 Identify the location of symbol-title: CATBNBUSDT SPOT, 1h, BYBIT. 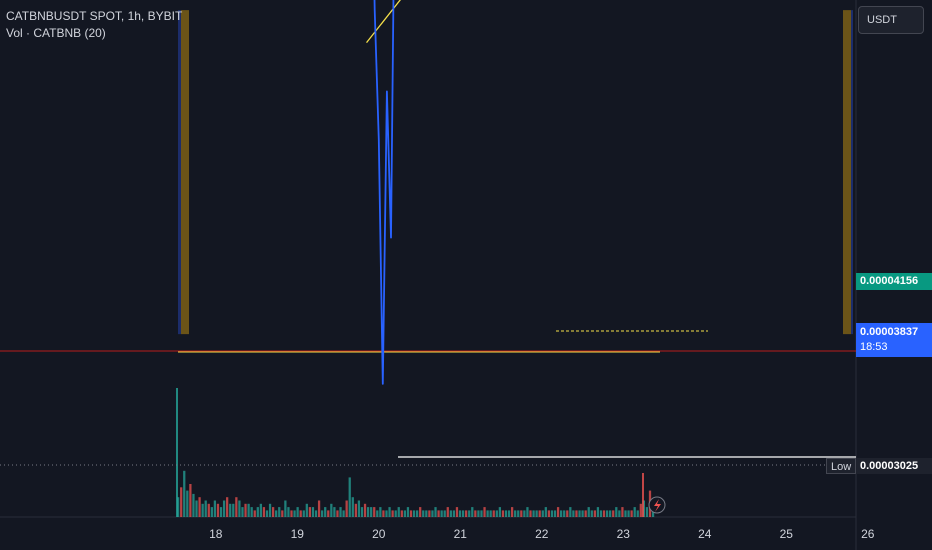
(94, 16).